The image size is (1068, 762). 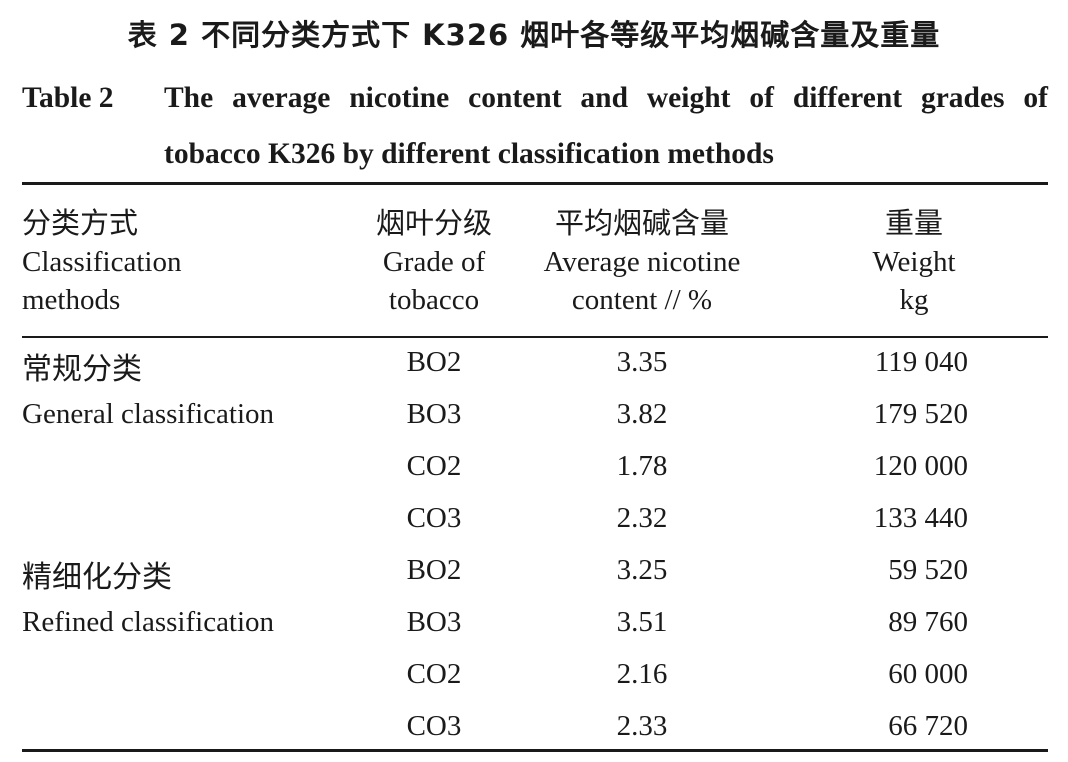 I want to click on method-cell: General classification, so click(x=148, y=414).